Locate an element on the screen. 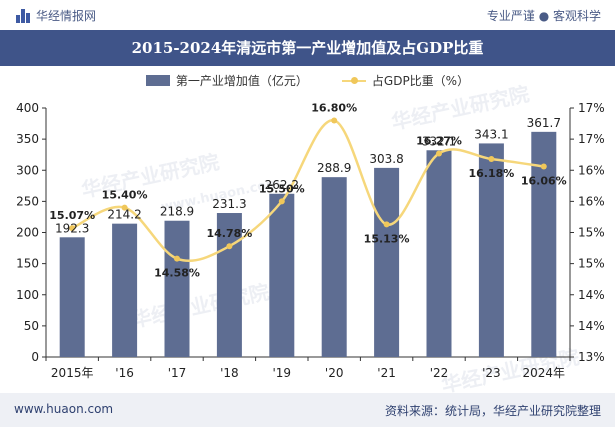 This screenshot has width=615, height=427. line-value-label: 14.58% is located at coordinates (177, 273).